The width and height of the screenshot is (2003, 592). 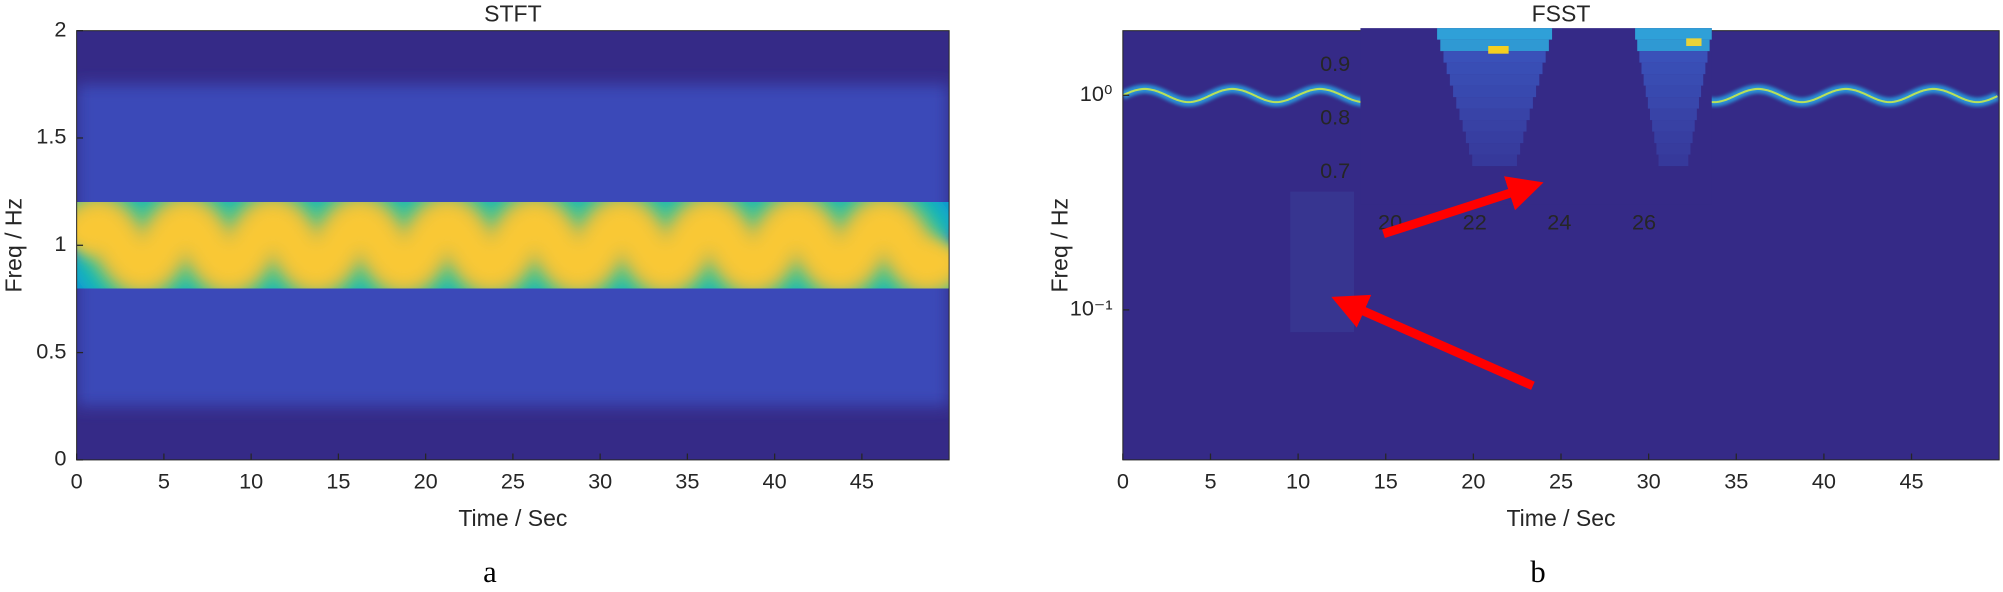 What do you see at coordinates (1644, 221) in the screenshot?
I see `x-tick-label: 26` at bounding box center [1644, 221].